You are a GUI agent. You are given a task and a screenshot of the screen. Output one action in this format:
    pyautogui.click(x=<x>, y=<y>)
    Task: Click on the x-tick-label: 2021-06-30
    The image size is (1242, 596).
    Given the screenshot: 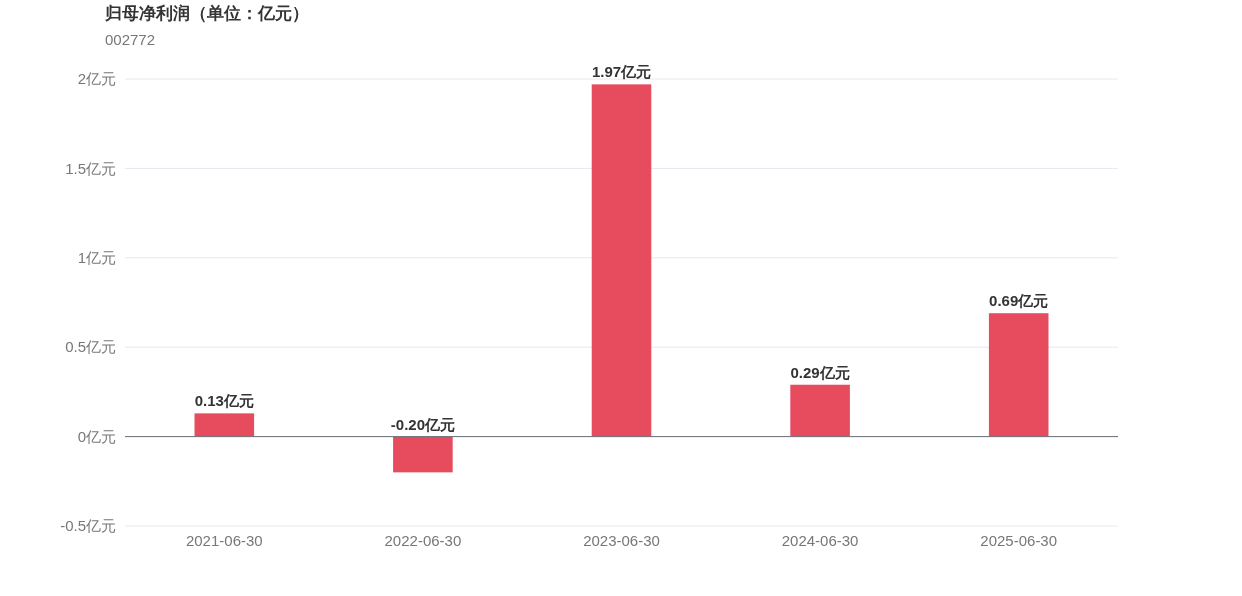 What is the action you would take?
    pyautogui.click(x=224, y=540)
    